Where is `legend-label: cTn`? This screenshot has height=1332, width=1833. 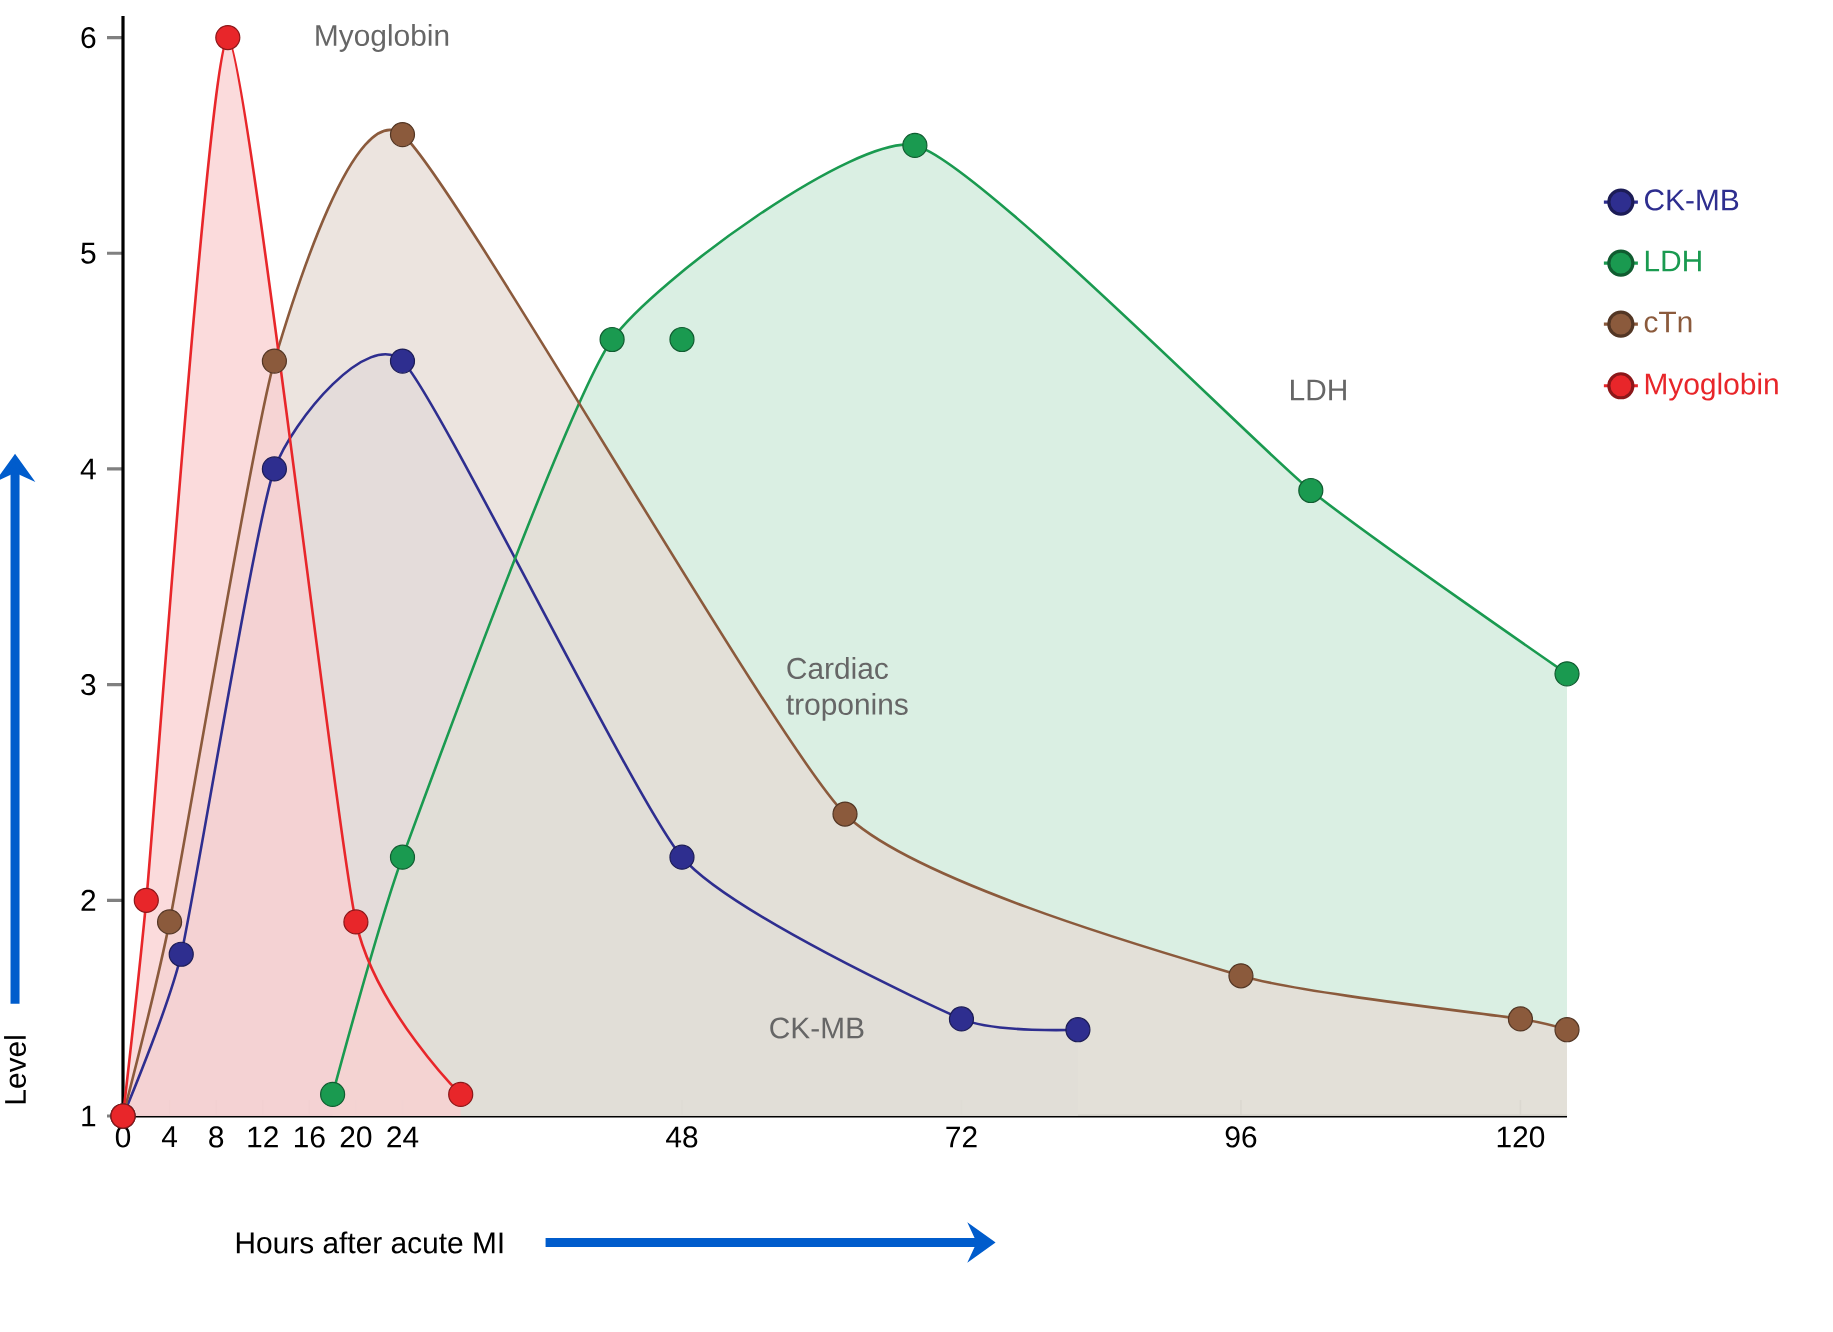
legend-label: cTn is located at coordinates (1668, 322).